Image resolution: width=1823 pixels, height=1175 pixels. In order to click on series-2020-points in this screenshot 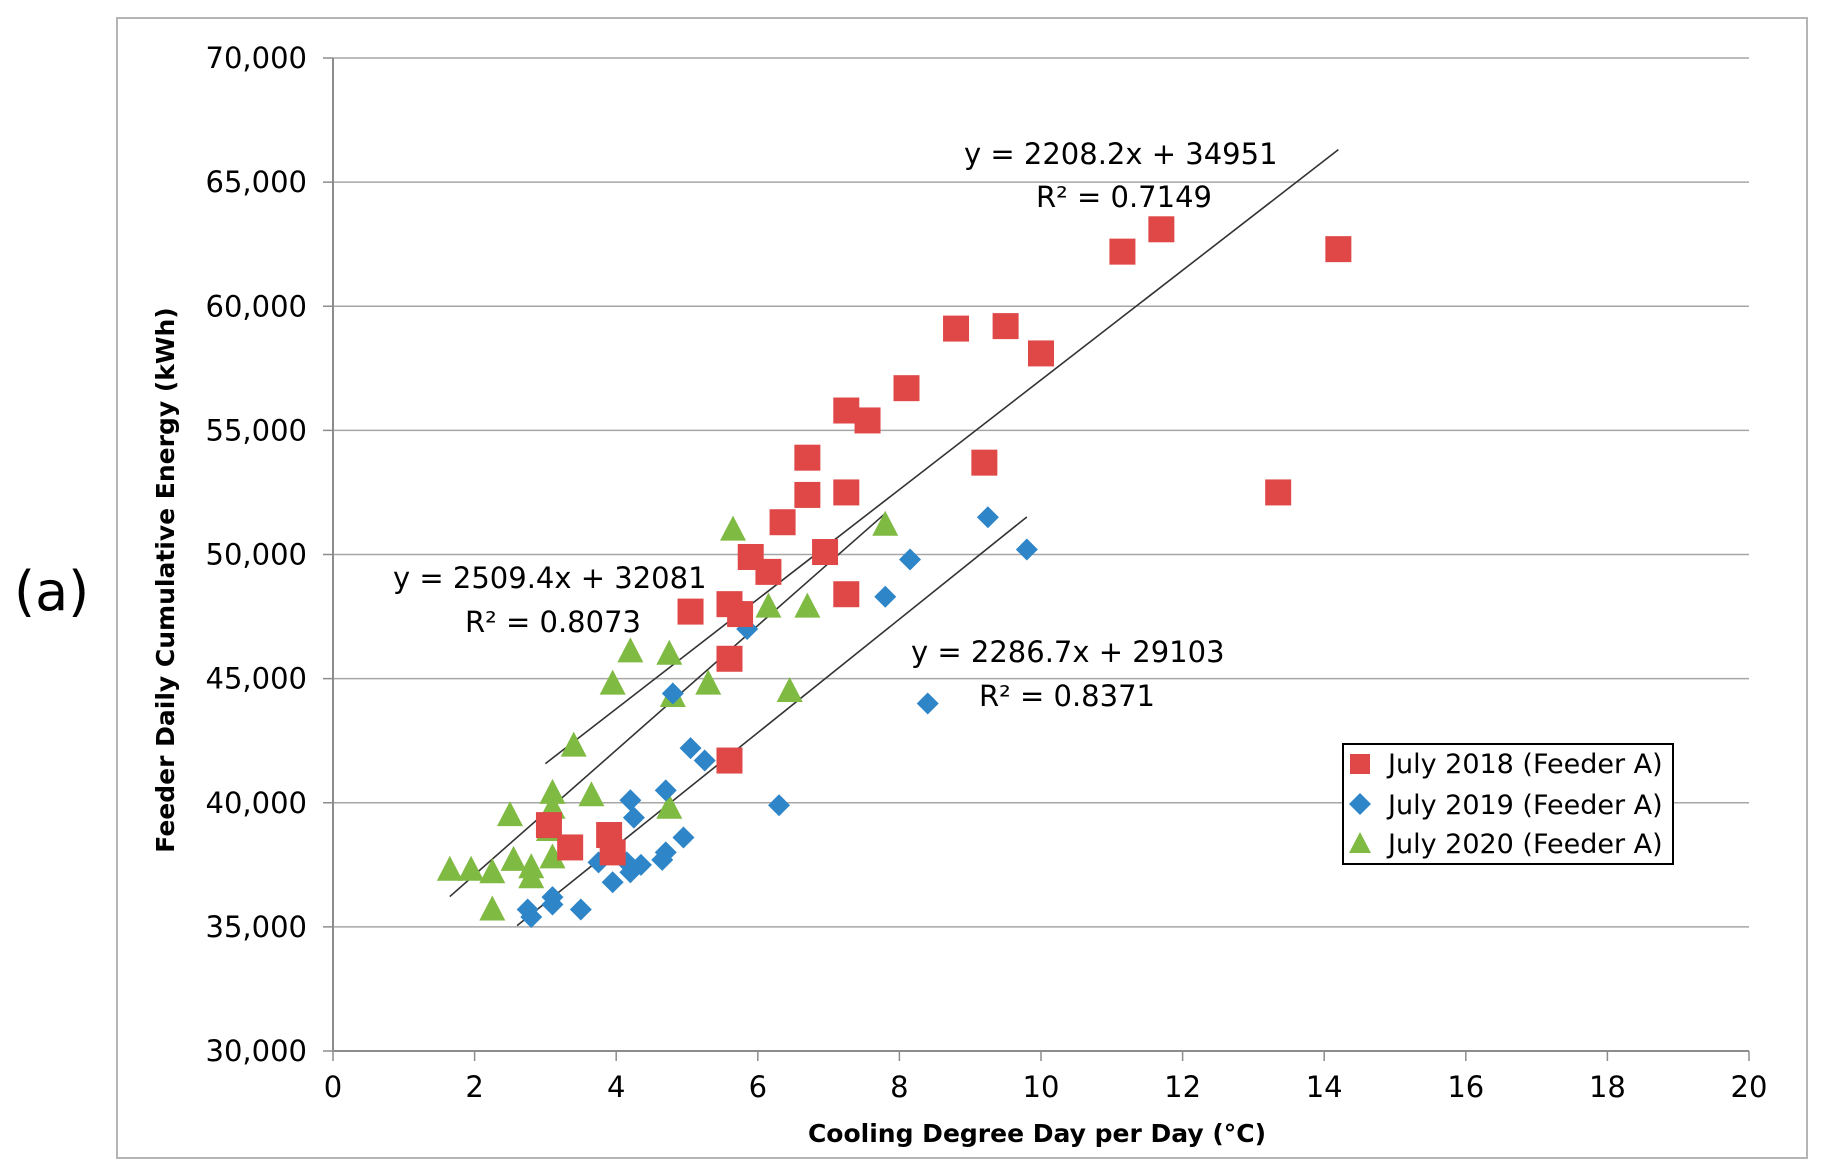, I will do `click(667, 715)`.